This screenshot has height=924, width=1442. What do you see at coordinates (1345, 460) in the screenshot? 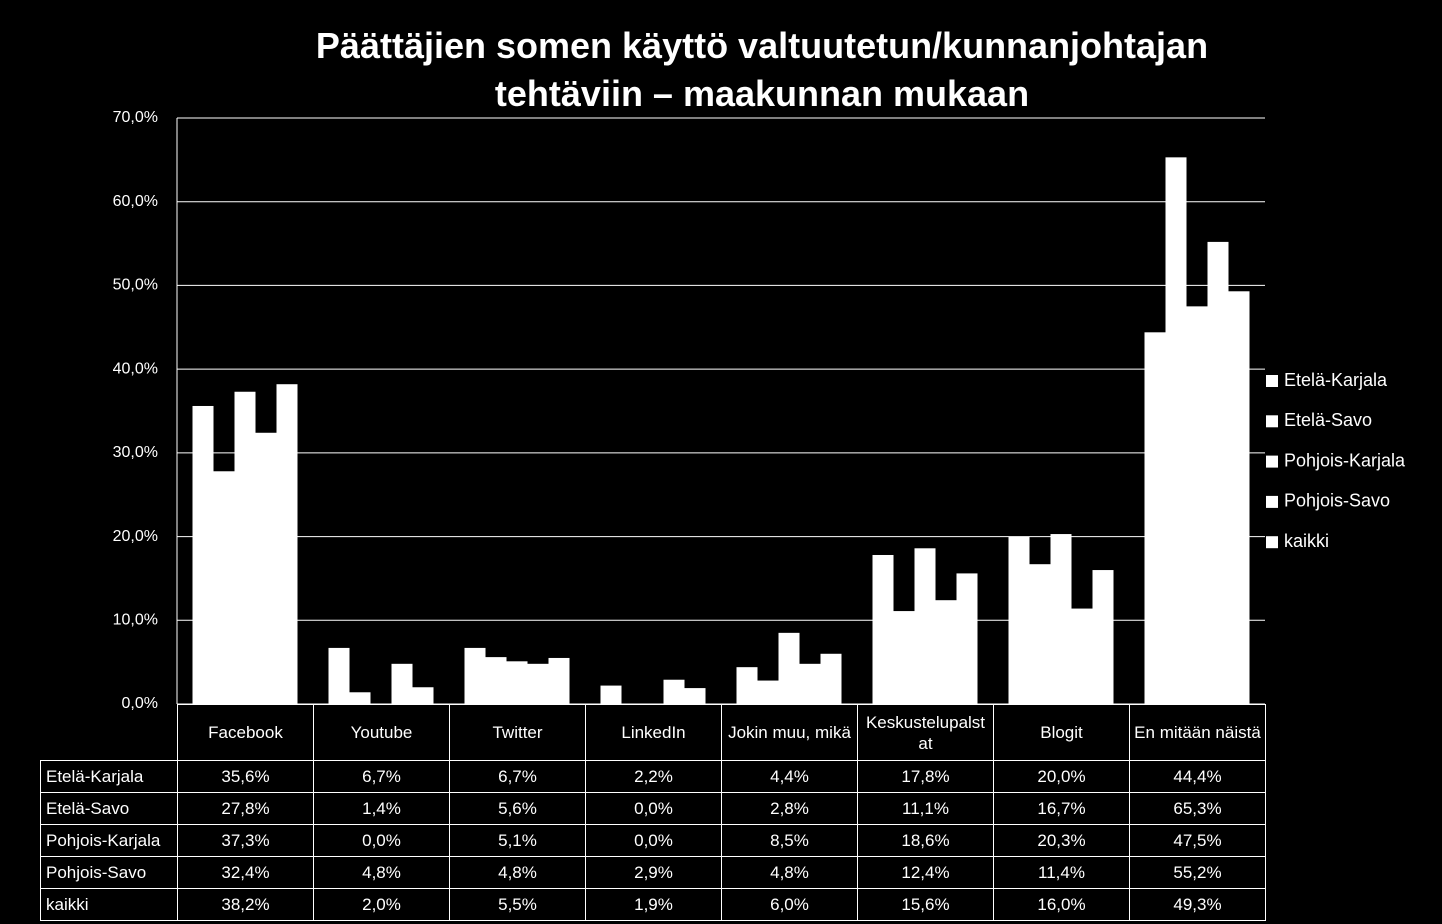
I see `legend-label: Pohjois-Karjala` at bounding box center [1345, 460].